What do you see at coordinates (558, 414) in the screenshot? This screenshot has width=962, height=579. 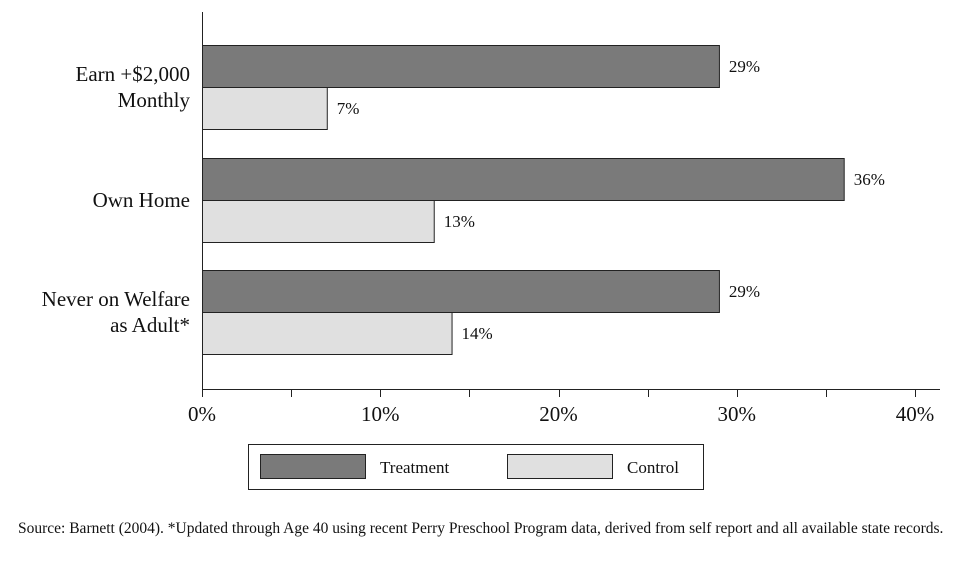 I see `x-tick-label-2: 20%` at bounding box center [558, 414].